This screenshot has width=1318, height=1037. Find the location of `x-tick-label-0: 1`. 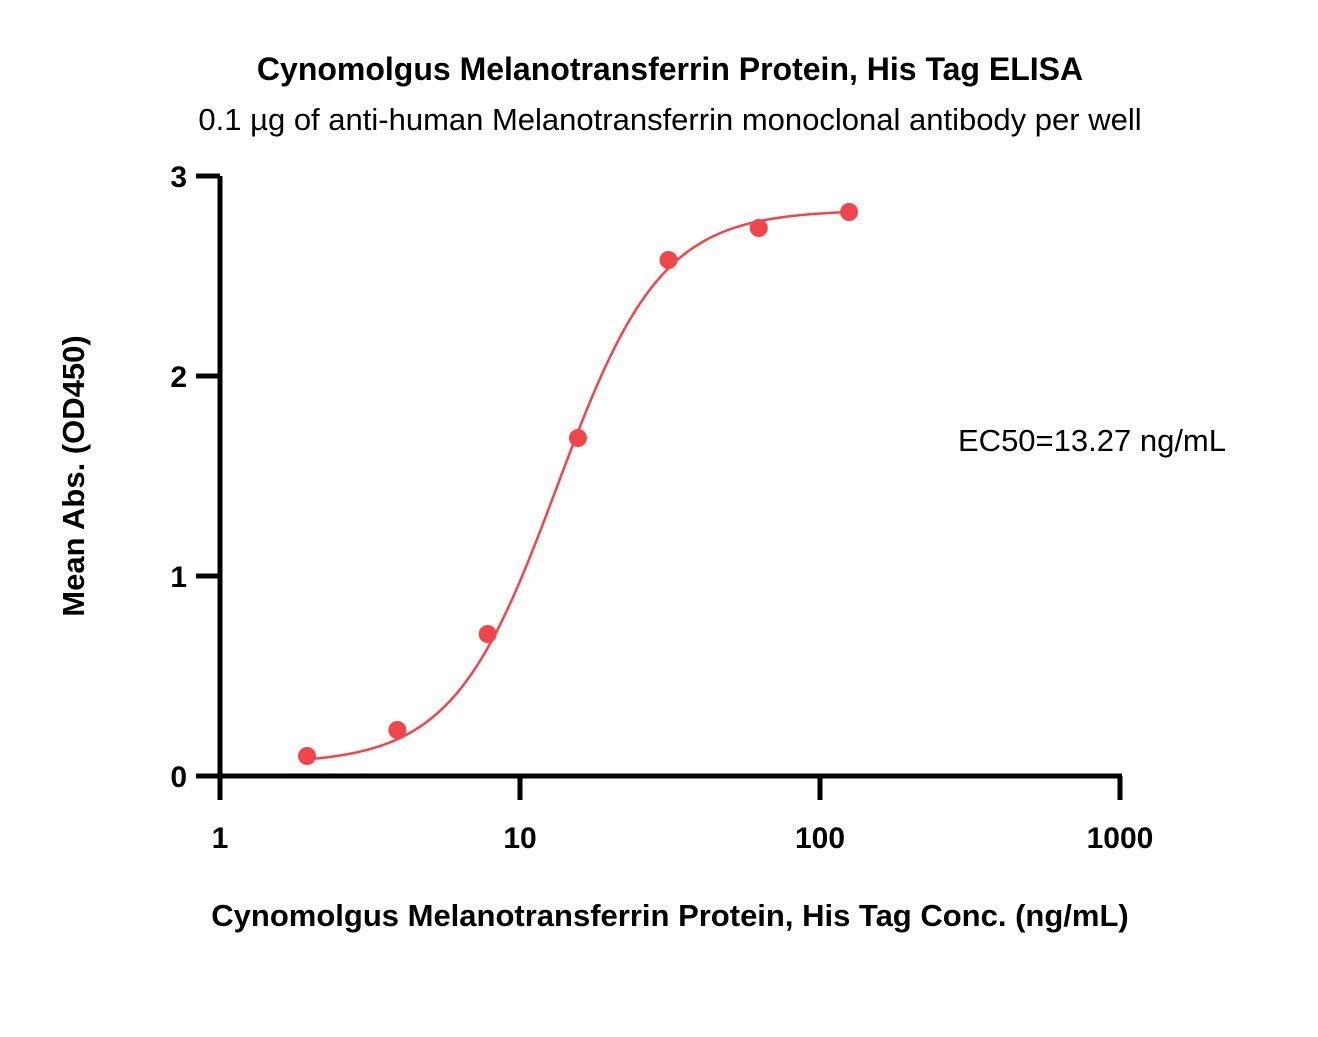

x-tick-label-0: 1 is located at coordinates (220, 838).